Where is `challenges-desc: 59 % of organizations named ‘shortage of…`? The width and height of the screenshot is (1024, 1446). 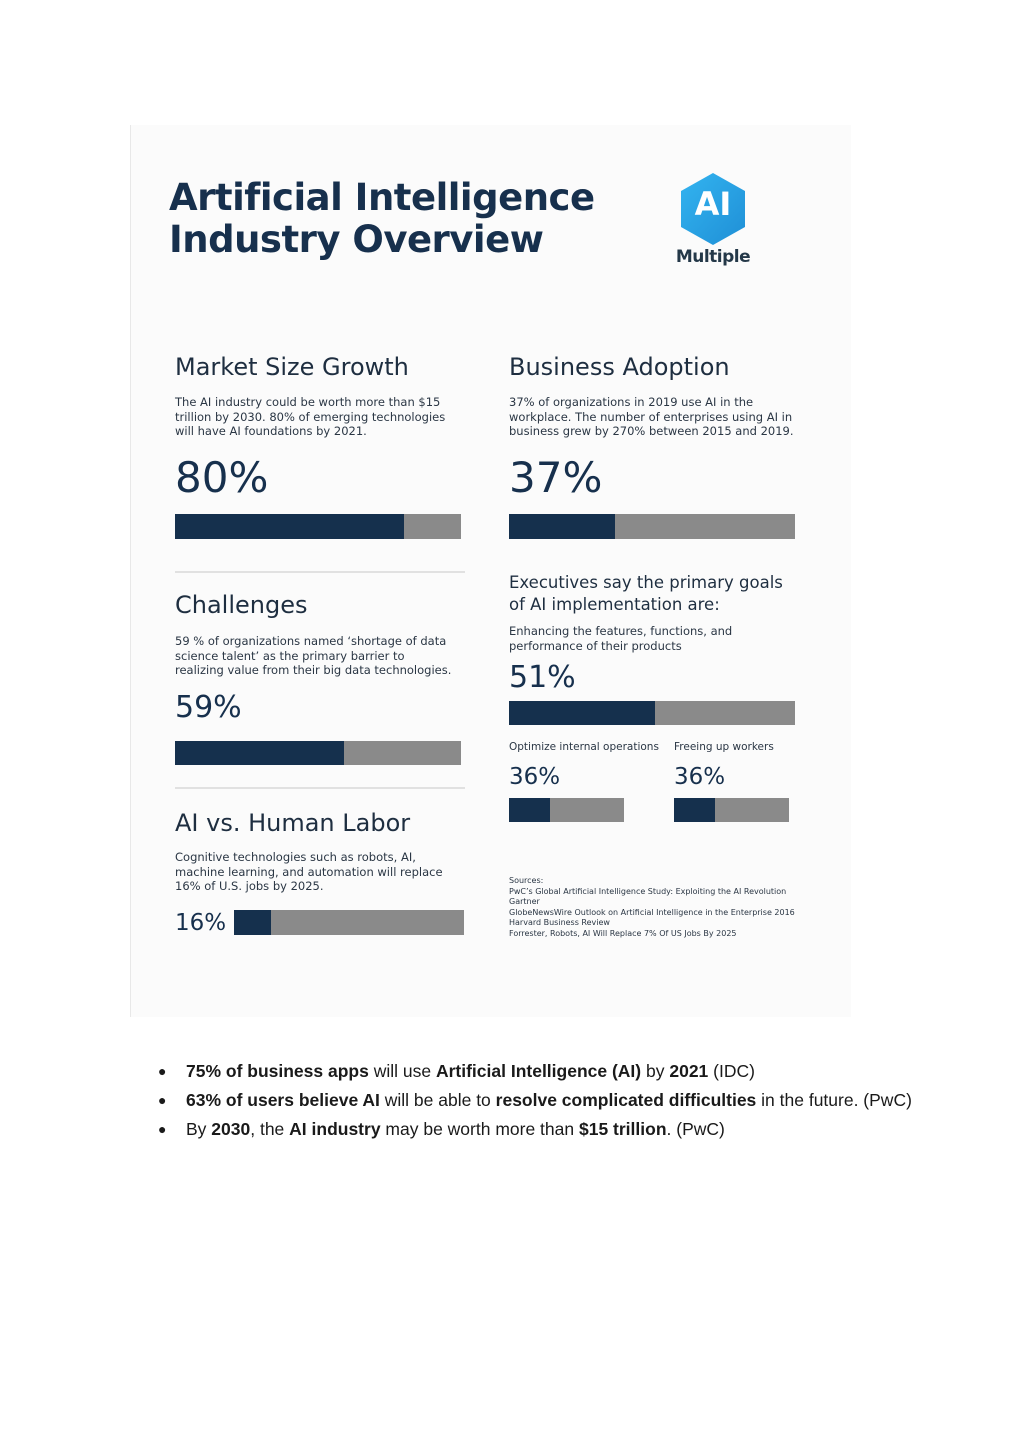
challenges-desc: 59 % of organizations named ‘shortage of… is located at coordinates (313, 655).